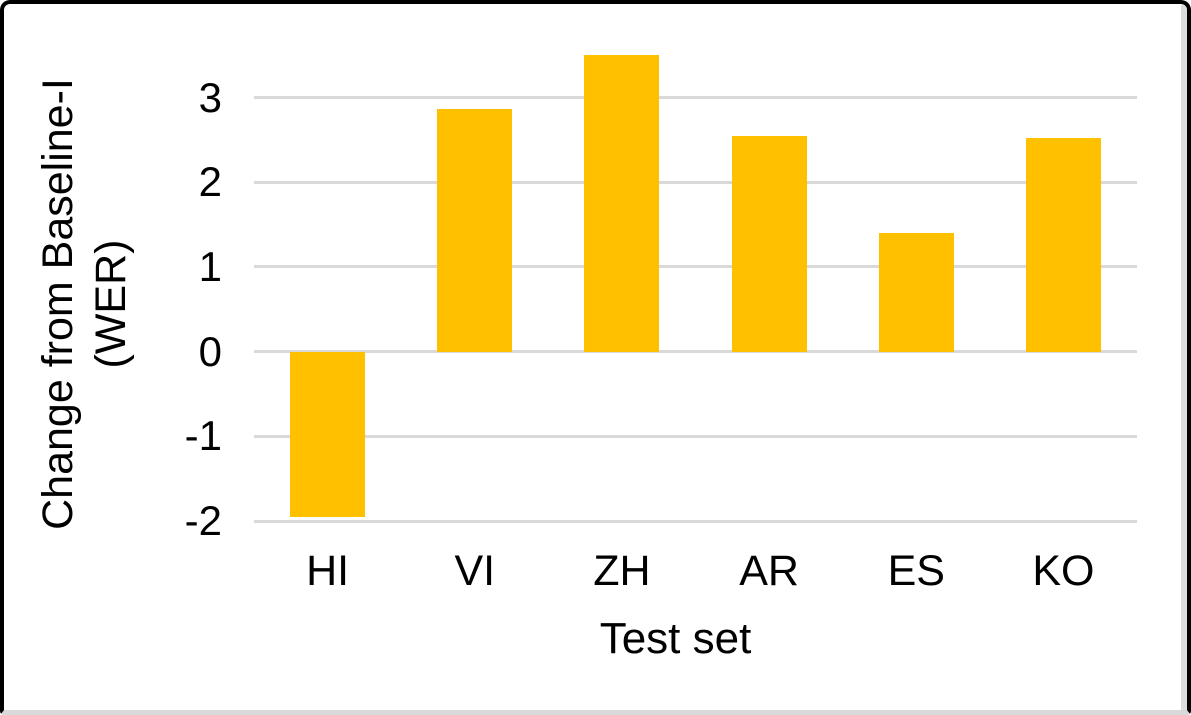 The width and height of the screenshot is (1191, 715). Describe the element at coordinates (58, 304) in the screenshot. I see `y-axis-title-line1: Change from Baseline-I` at that location.